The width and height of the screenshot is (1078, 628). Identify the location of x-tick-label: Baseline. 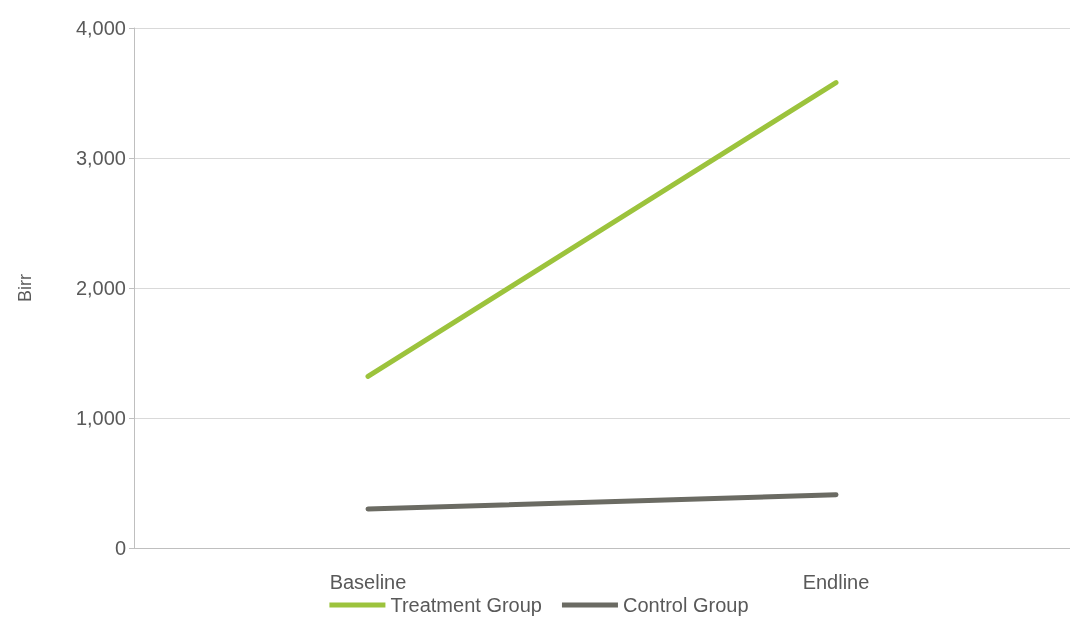
(368, 582).